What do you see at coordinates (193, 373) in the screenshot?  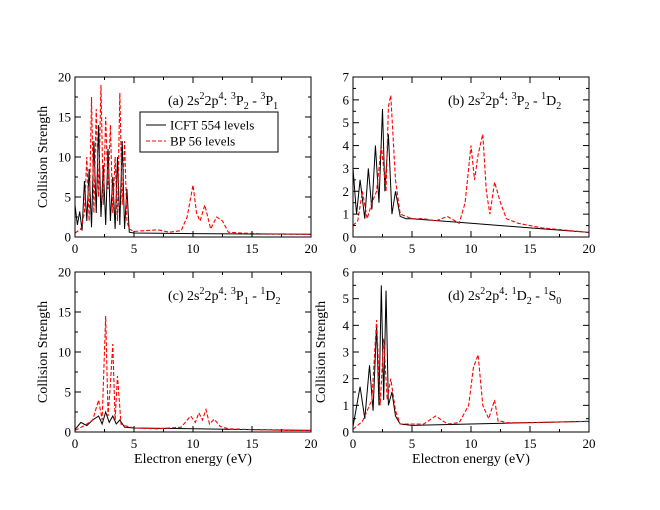 I see `series-bp-line-panel-c` at bounding box center [193, 373].